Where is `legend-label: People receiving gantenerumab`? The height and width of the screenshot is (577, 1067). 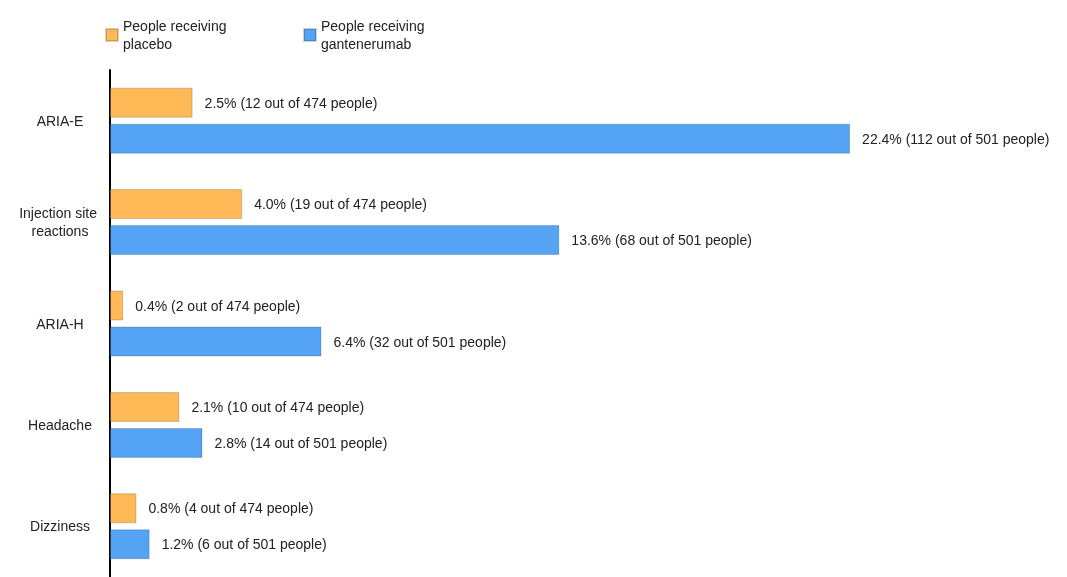
legend-label: People receiving gantenerumab is located at coordinates (375, 35).